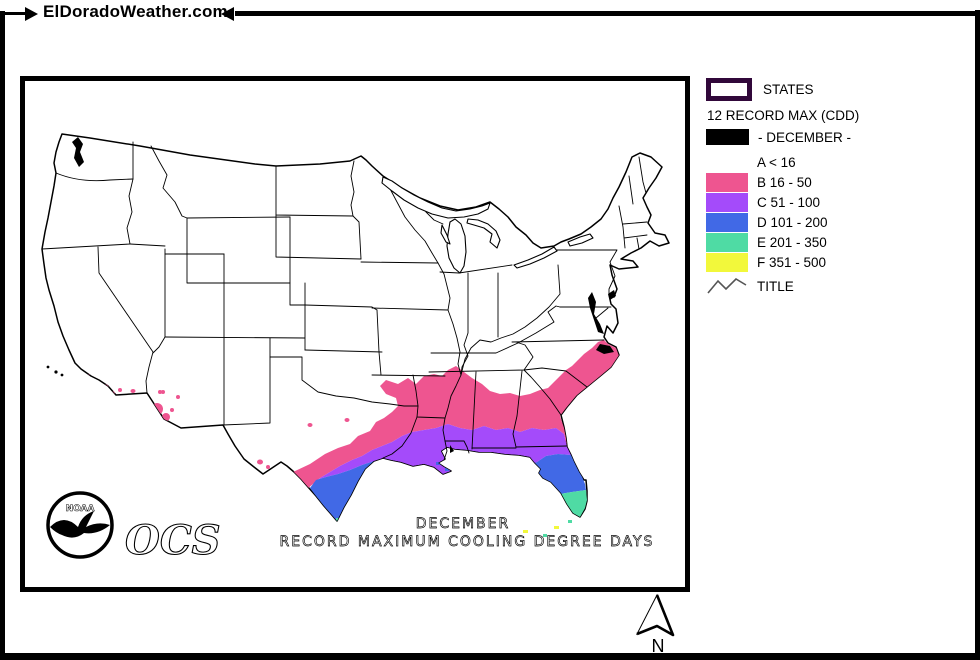 Image resolution: width=980 pixels, height=660 pixels. Describe the element at coordinates (727, 137) in the screenshot. I see `december-swatch` at that location.